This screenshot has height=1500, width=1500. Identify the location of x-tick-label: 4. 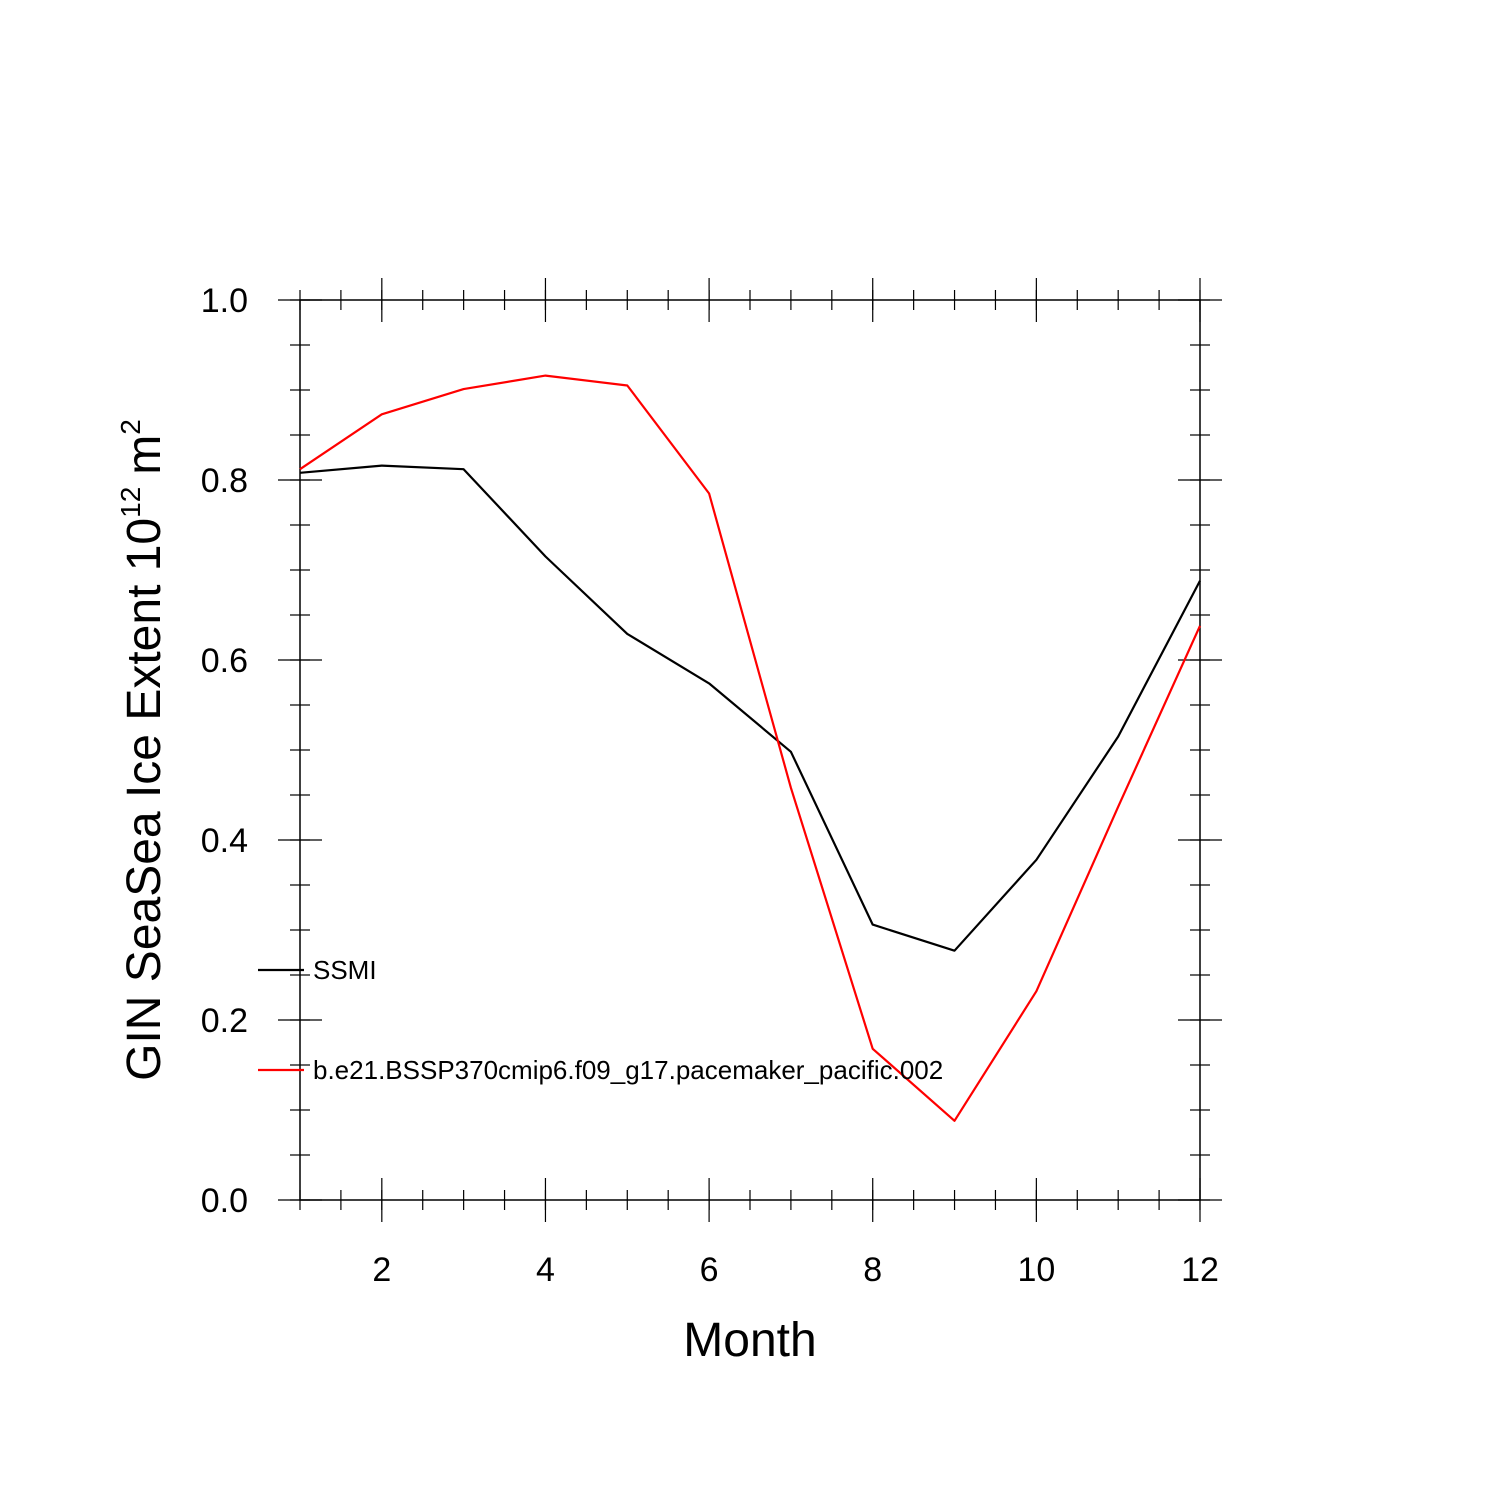
(545, 1270).